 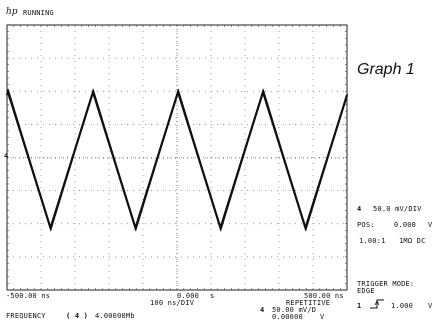 I want to click on acquisition-mode: REPETITIVE, so click(x=308, y=303).